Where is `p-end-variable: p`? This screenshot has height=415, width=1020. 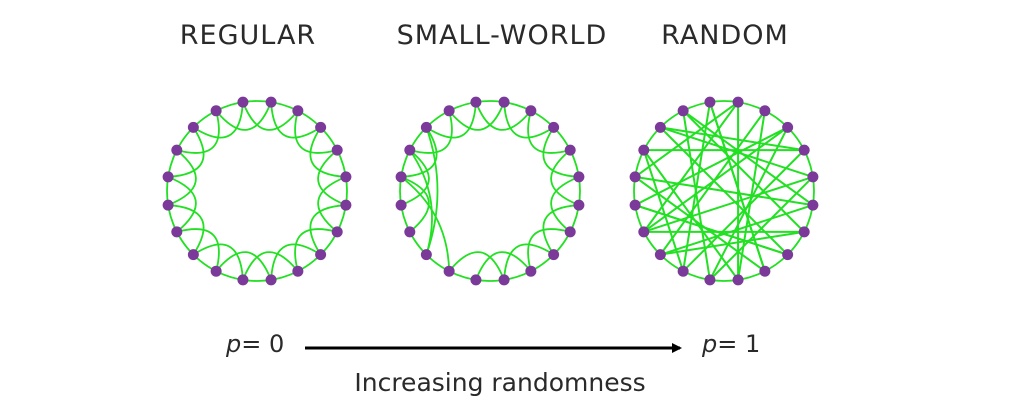
p-end-variable: p is located at coordinates (710, 344).